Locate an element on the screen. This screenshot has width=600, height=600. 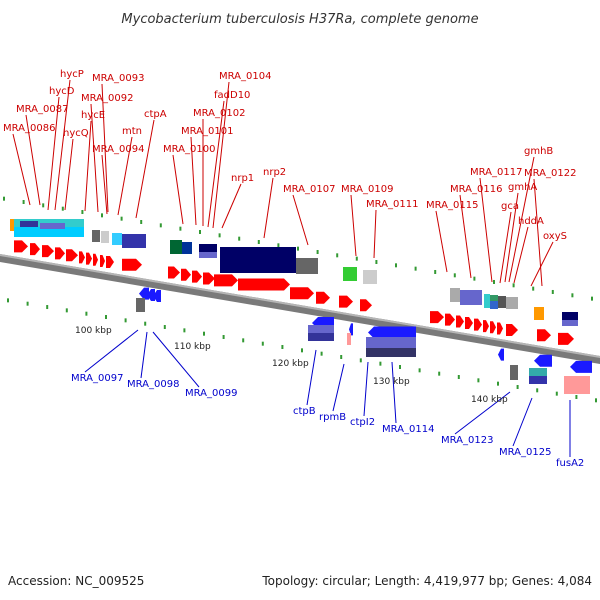
forward-gene-label: MRA_0122 is located at coordinates (550, 173).